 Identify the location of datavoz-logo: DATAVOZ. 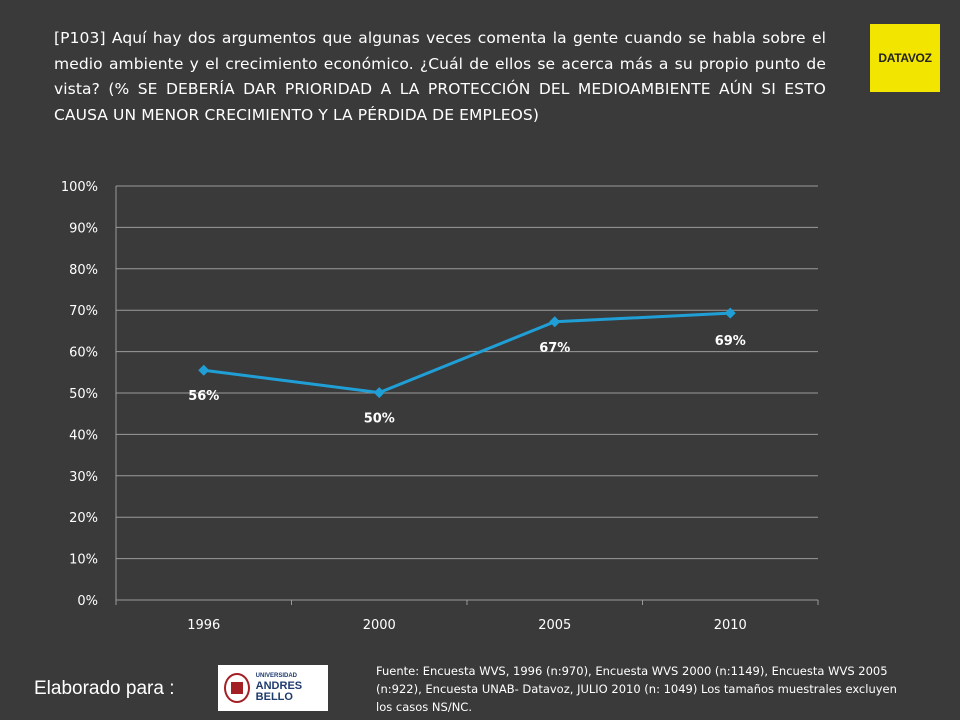
(905, 58).